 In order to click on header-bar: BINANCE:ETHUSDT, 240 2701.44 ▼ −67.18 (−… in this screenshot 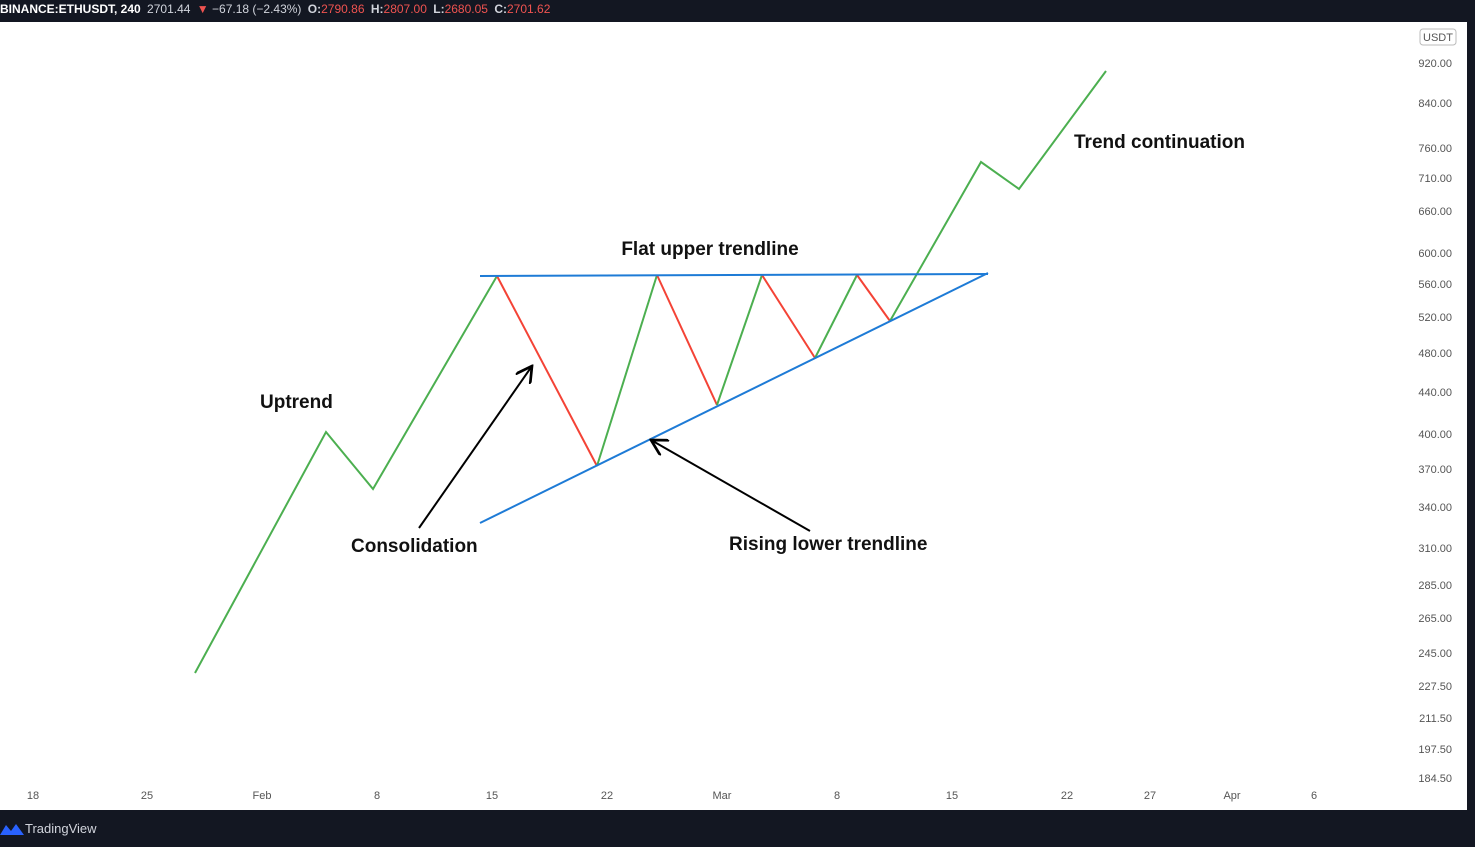, I will do `click(737, 11)`.